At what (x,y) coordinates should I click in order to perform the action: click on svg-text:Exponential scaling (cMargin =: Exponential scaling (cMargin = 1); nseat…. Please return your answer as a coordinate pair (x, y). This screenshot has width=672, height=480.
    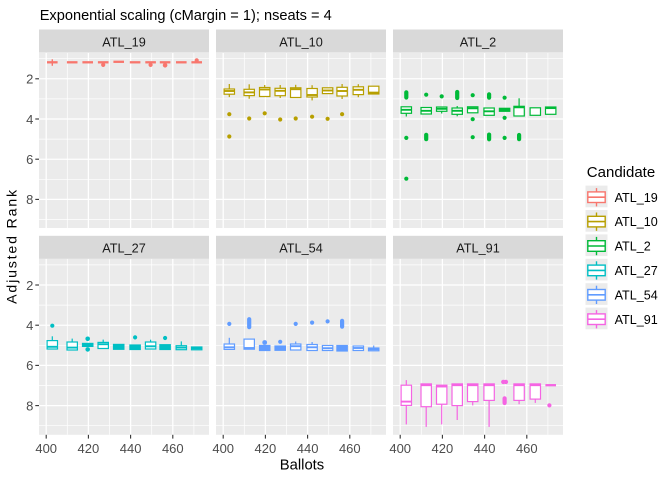
    Looking at the image, I should click on (186, 16).